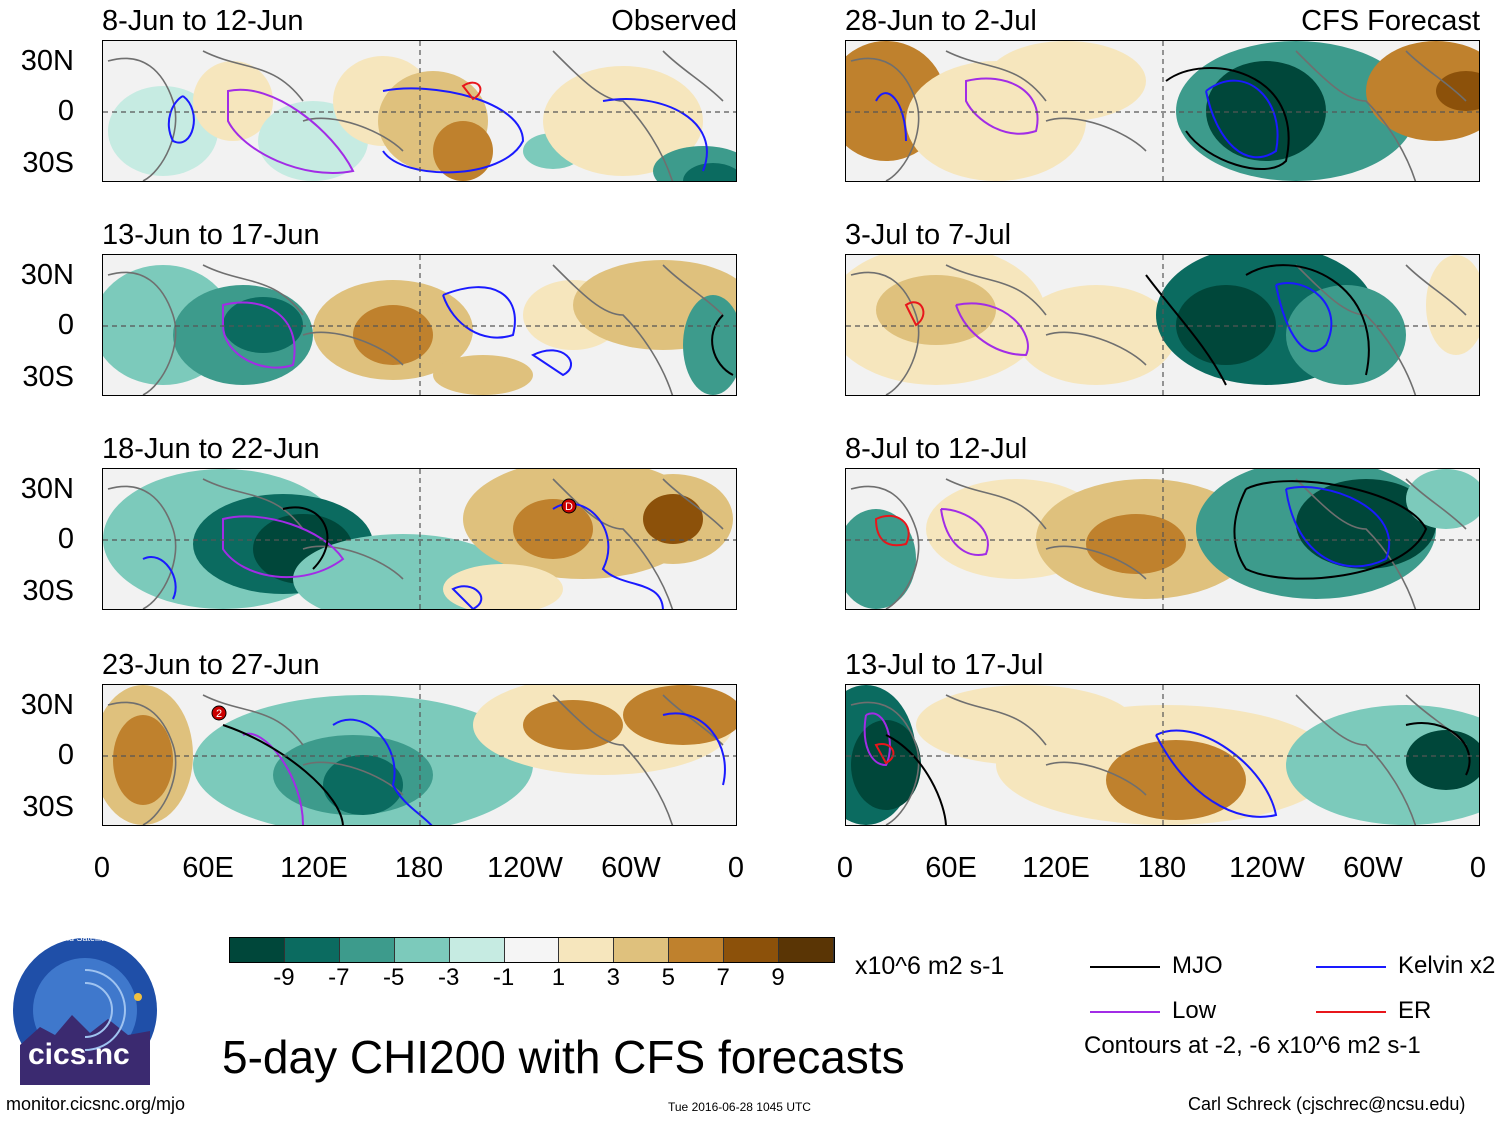 The width and height of the screenshot is (1510, 1121). Describe the element at coordinates (739, 1107) in the screenshot. I see `footer-timestamp: Tue 2016-06-28 1045 UTC` at that location.